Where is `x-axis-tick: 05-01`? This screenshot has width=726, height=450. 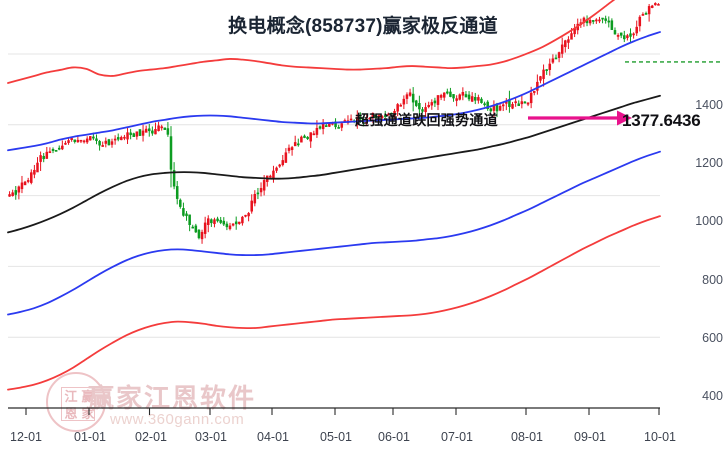 x-axis-tick: 05-01 is located at coordinates (336, 437).